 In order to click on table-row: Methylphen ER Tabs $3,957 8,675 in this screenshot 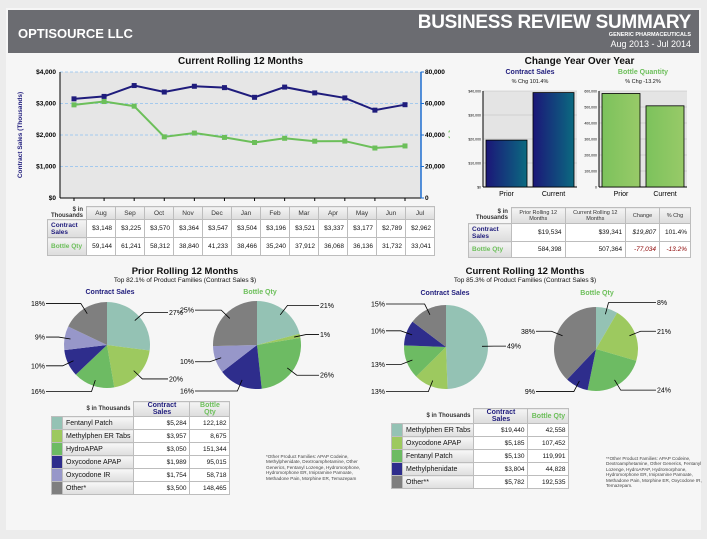, I will do `click(141, 436)`.